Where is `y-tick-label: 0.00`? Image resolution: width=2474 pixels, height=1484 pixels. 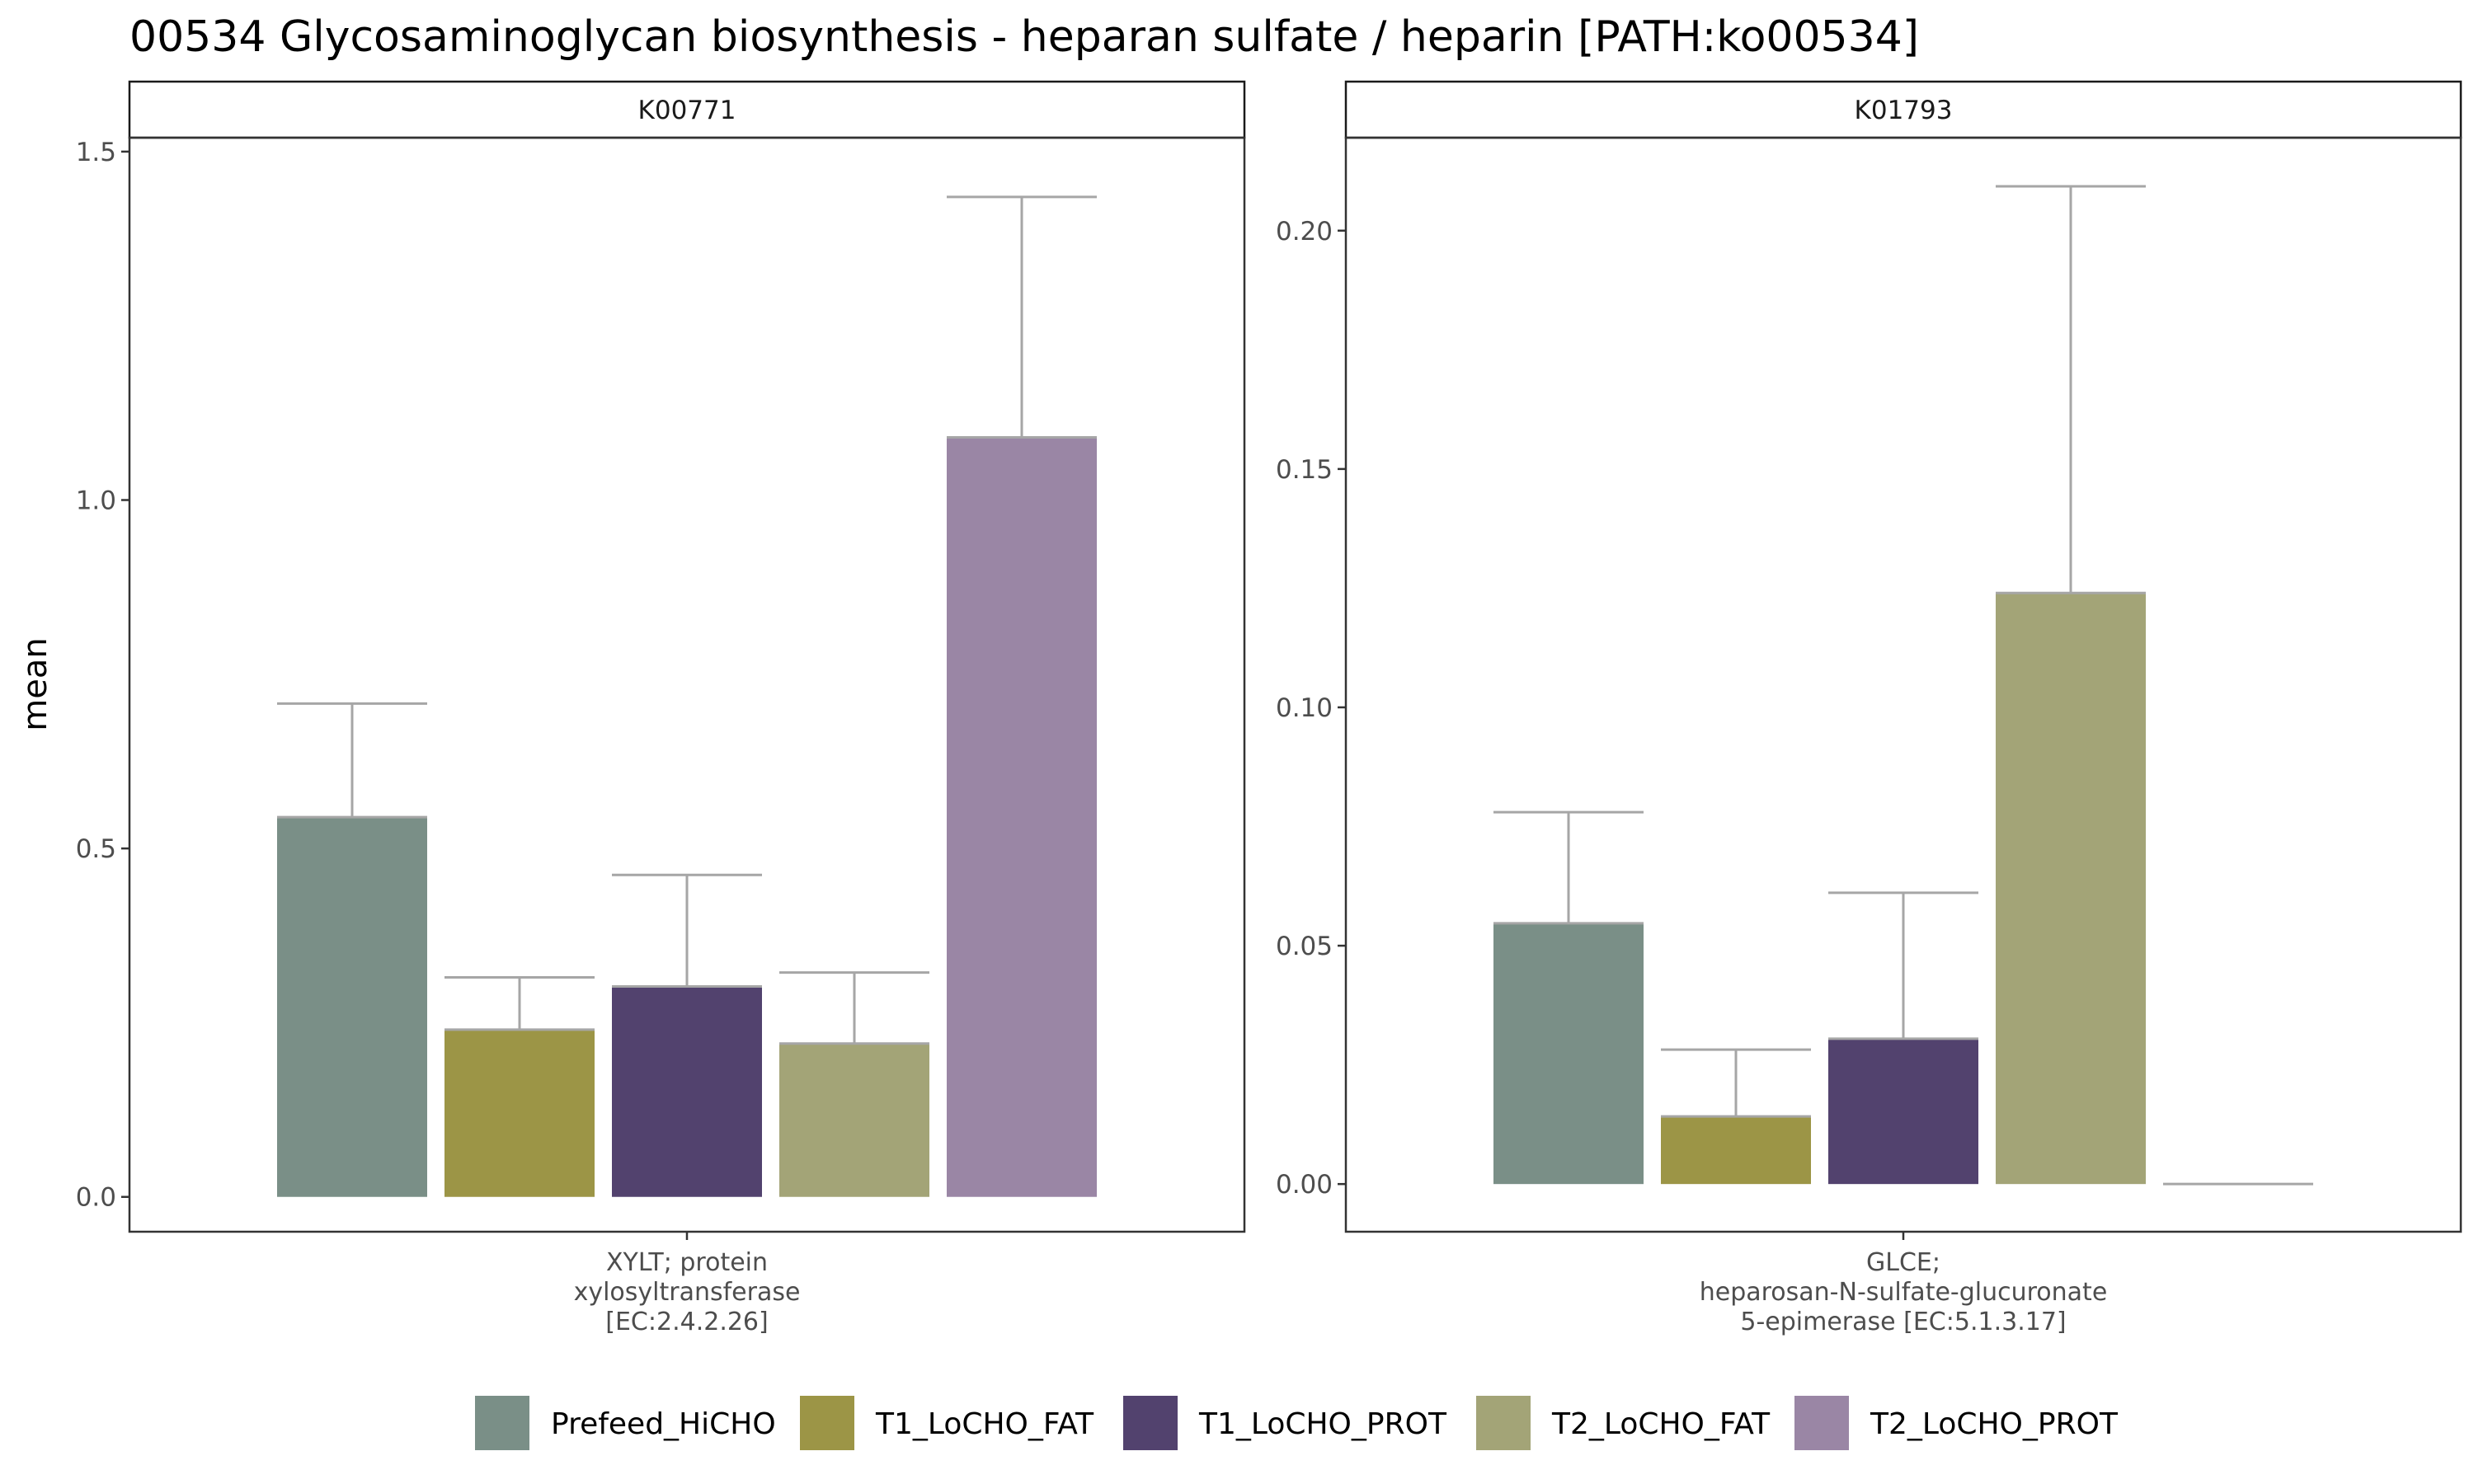
y-tick-label: 0.00 is located at coordinates (1304, 1185).